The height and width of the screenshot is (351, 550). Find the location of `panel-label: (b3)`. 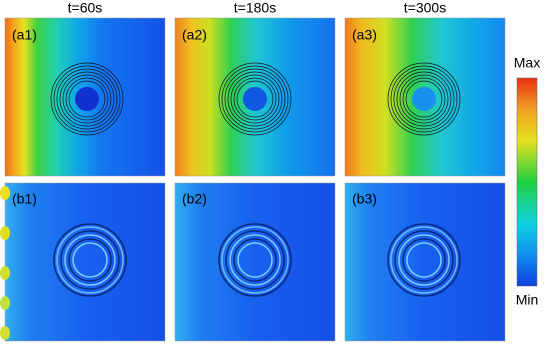

panel-label: (b3) is located at coordinates (364, 199).